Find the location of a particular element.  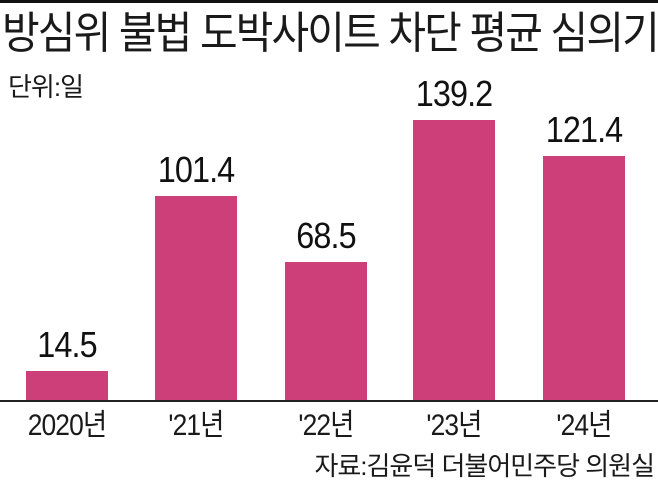

unit-label: 단위:일 is located at coordinates (46, 87).